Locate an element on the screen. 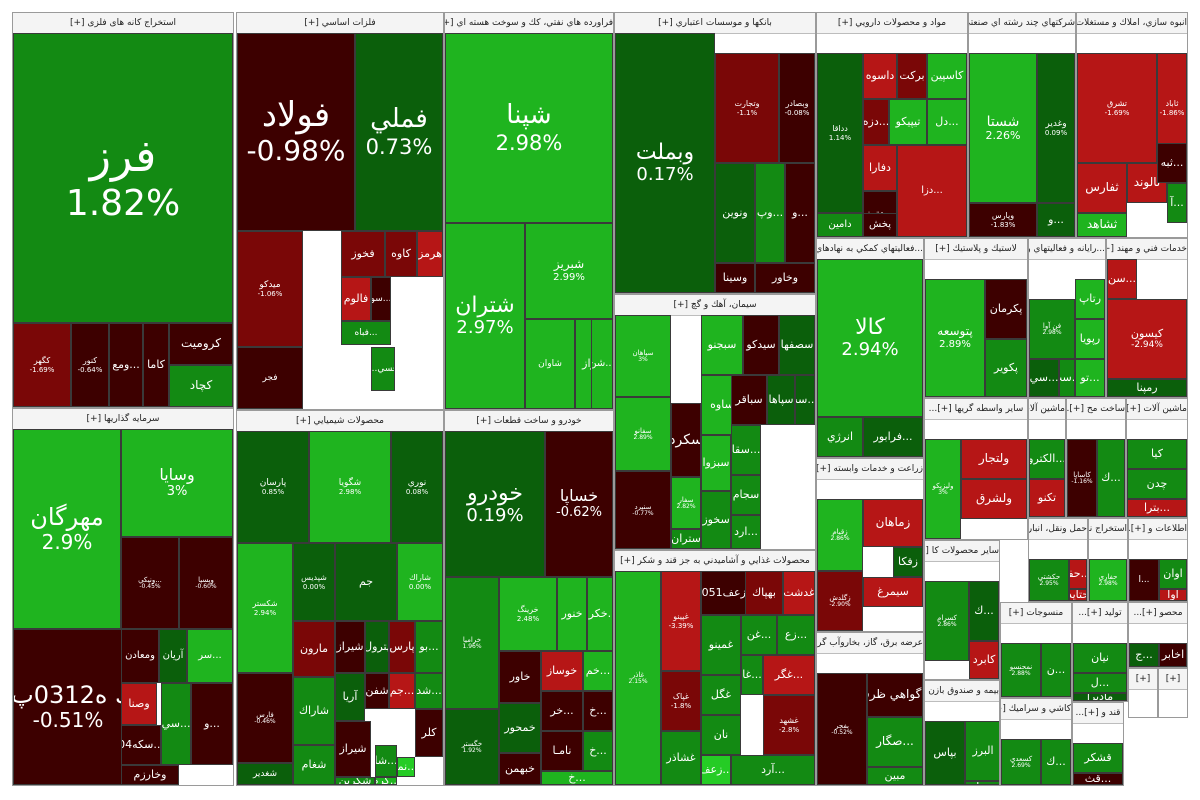 This screenshot has height=800, width=1200. stock-tile: وبملت 0.17% is located at coordinates (665, 163).